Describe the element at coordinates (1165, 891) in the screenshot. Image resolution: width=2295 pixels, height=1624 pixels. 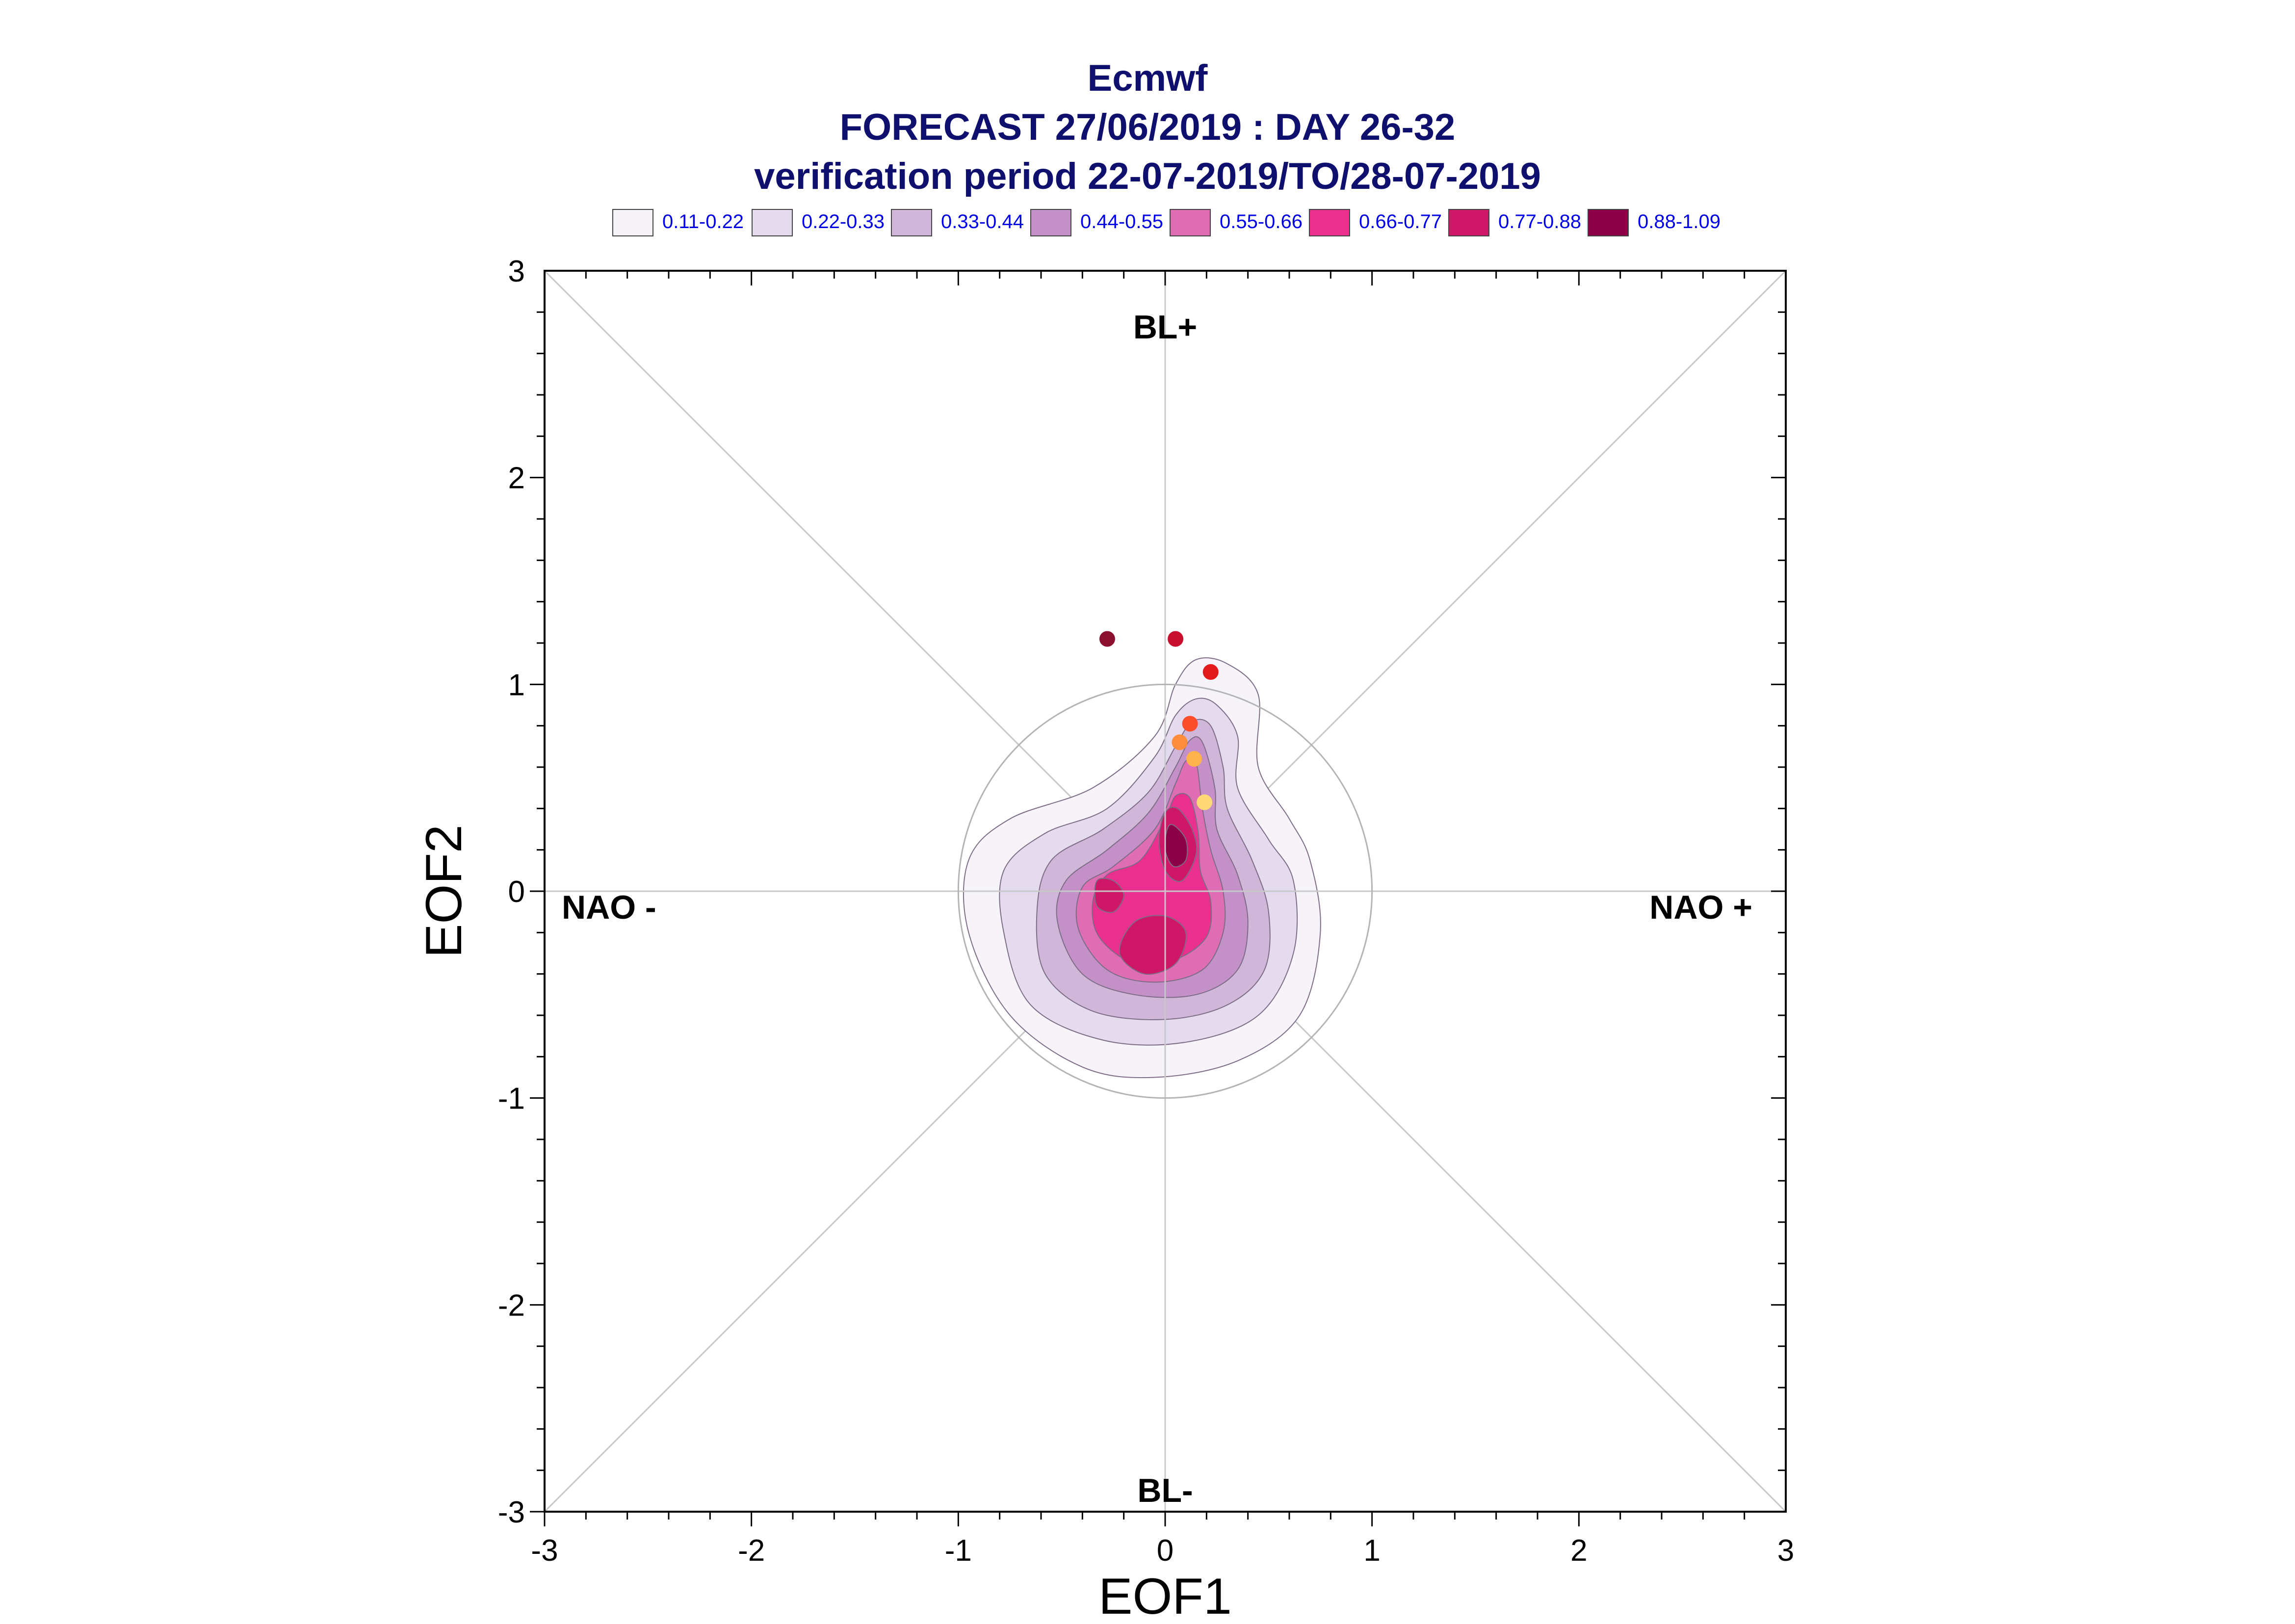
I see `reference-circle` at that location.